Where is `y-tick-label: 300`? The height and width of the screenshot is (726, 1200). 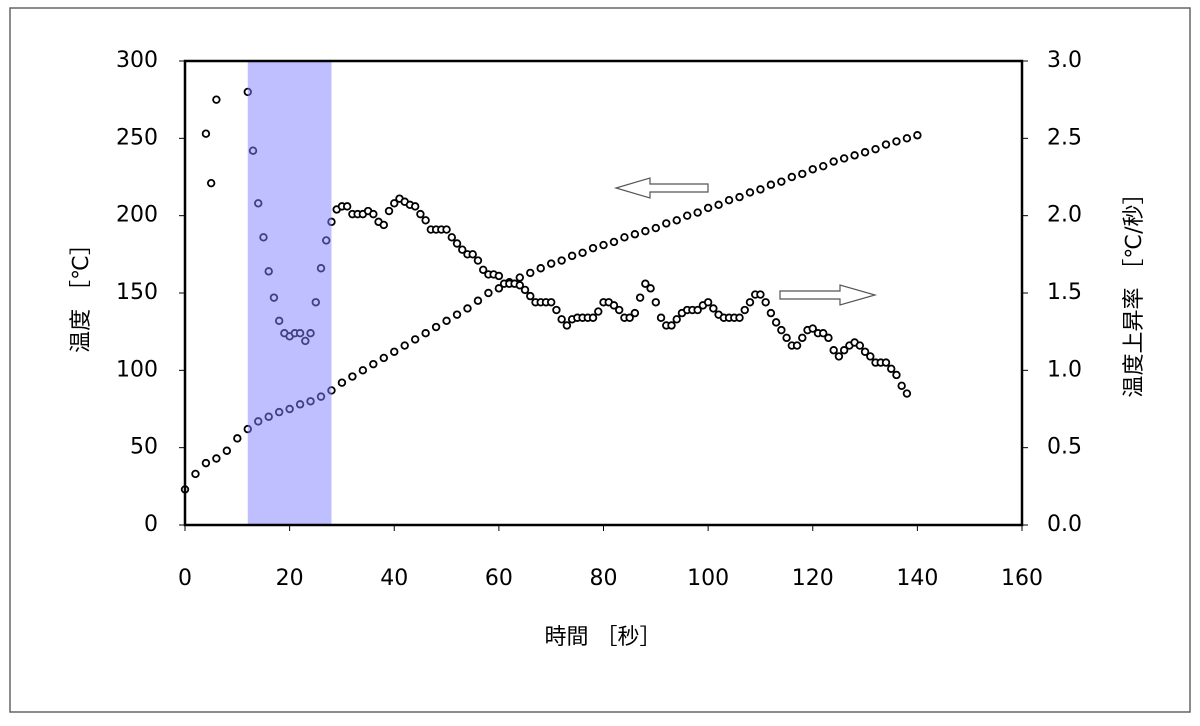
y-tick-label: 300 is located at coordinates (137, 60).